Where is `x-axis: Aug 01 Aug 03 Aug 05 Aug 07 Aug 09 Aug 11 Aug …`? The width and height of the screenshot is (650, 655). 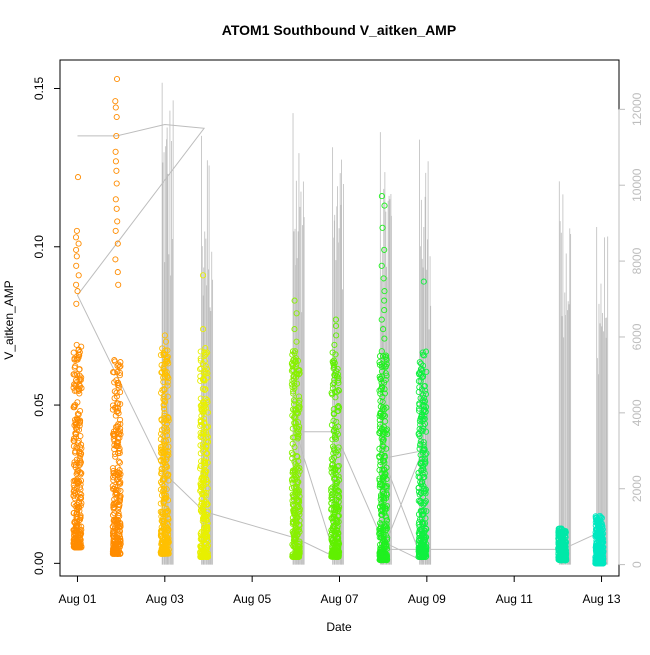 x-axis: Aug 01 Aug 03 Aug 05 Aug 07 Aug 09 Aug 11 Aug … is located at coordinates (339, 590).